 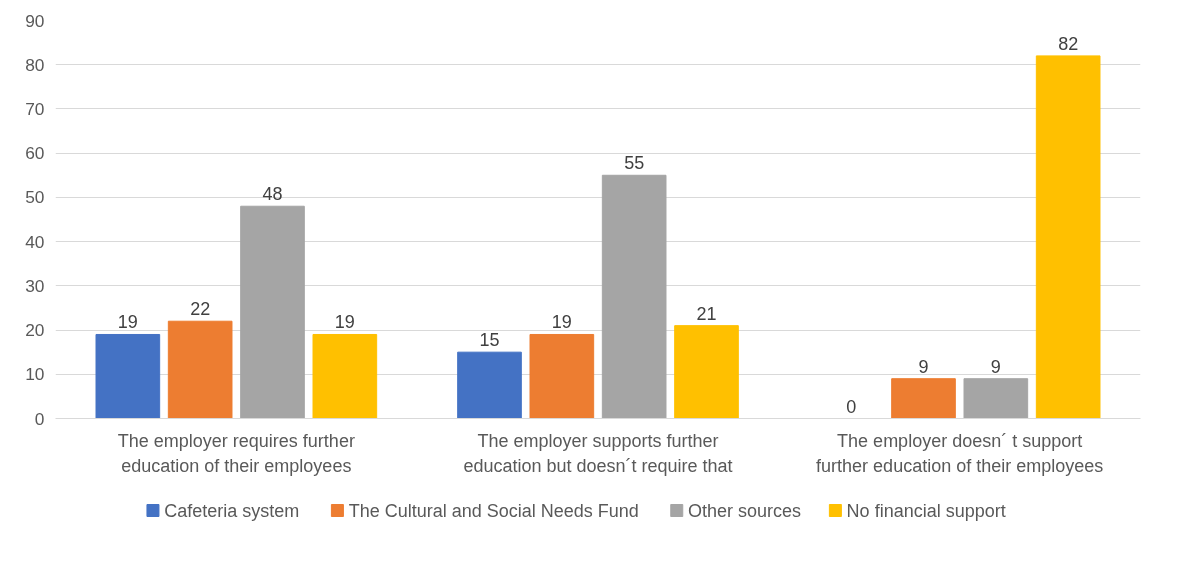 I want to click on data-label: 55, so click(x=634, y=163).